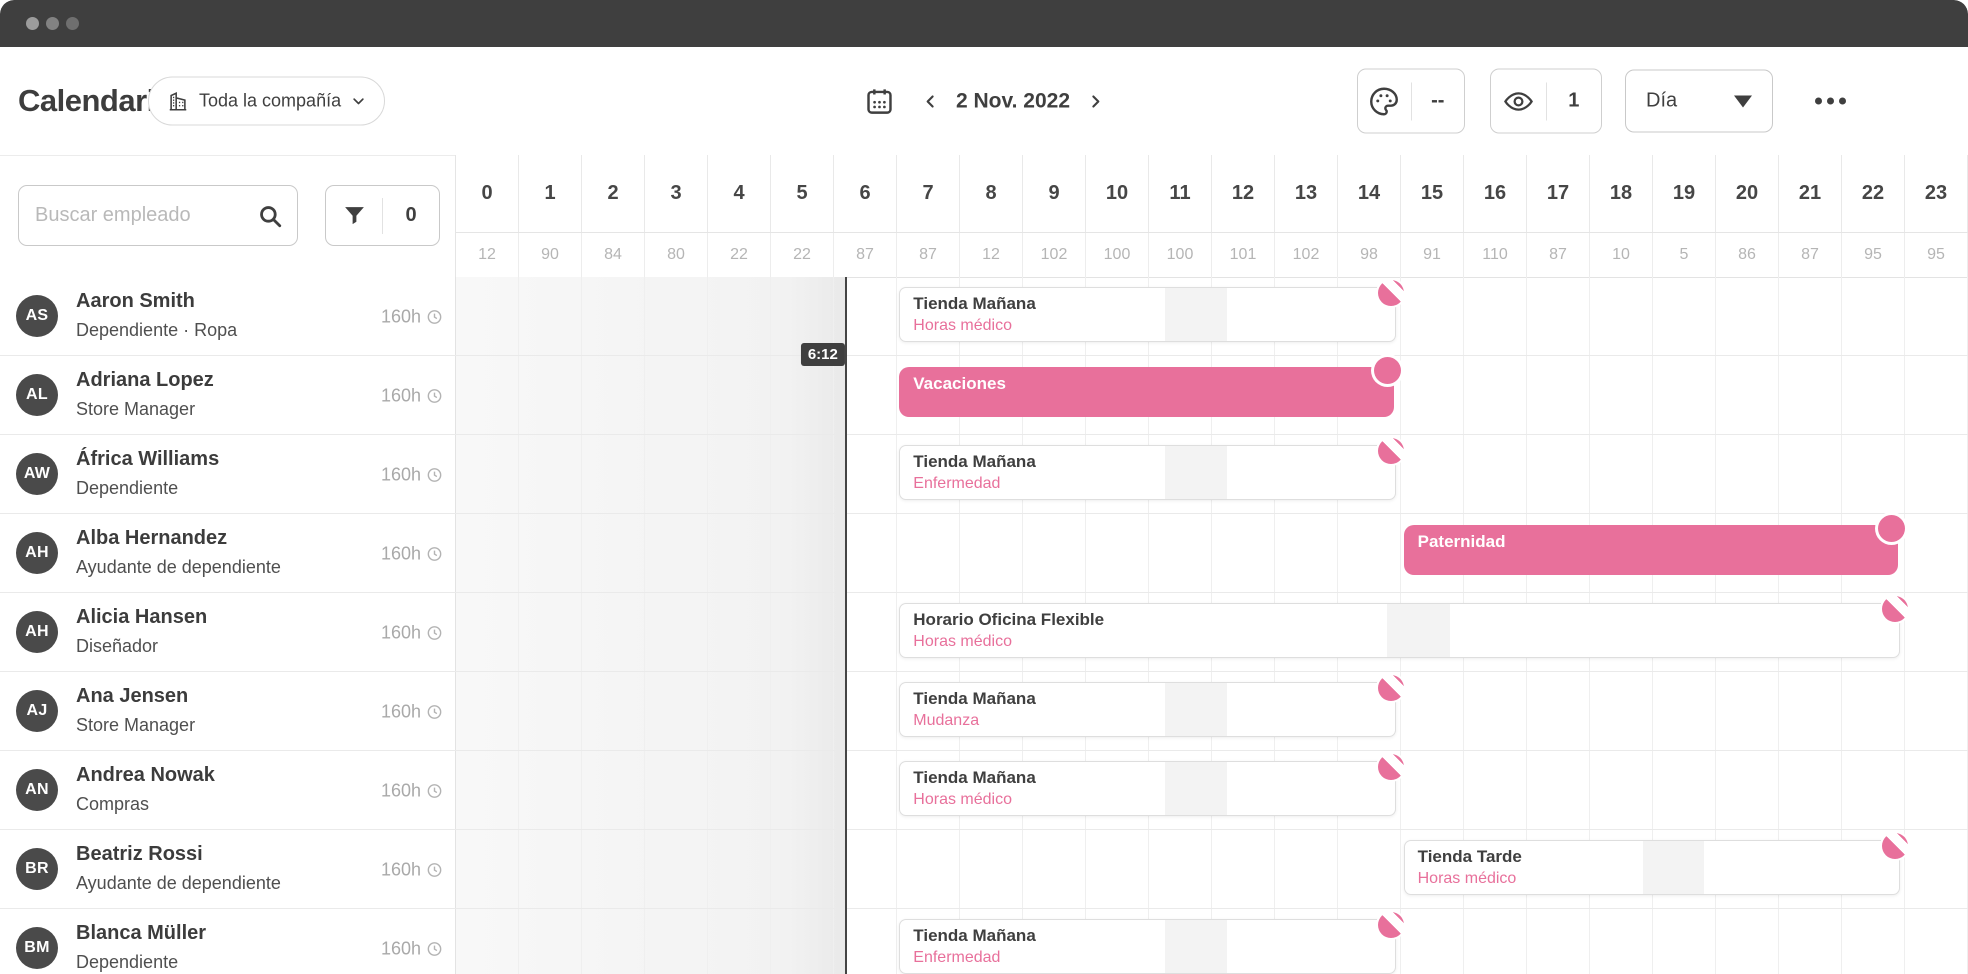 This screenshot has height=974, width=1968. What do you see at coordinates (1151, 706) in the screenshot?
I see `shift-card: Tienda Mañana Mudanza` at bounding box center [1151, 706].